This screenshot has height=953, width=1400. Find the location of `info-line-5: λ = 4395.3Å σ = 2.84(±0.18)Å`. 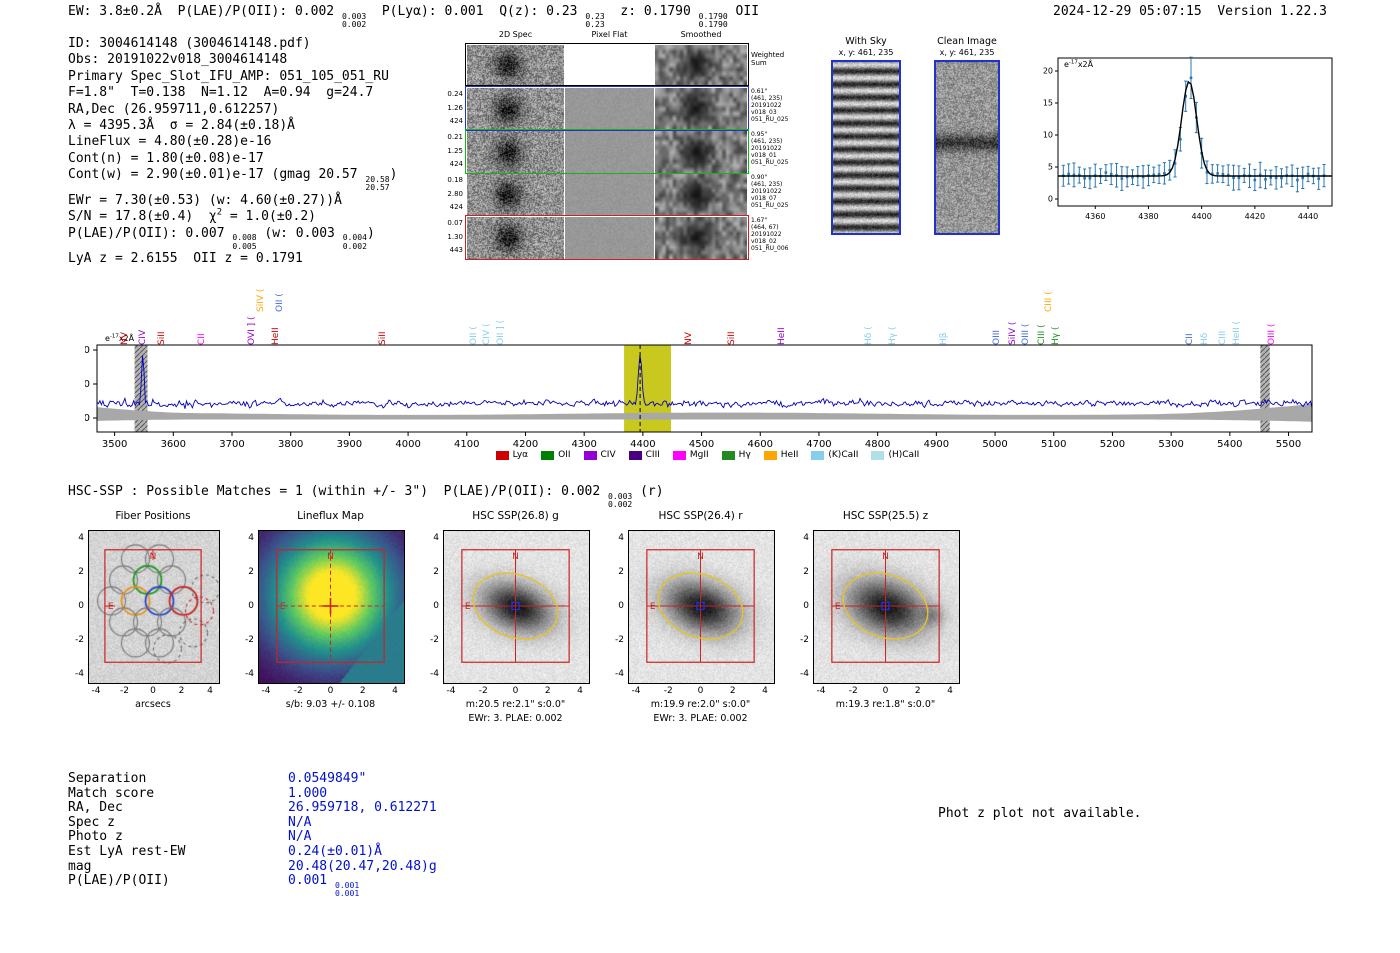

info-line-5: λ = 4395.3Å σ = 2.84(±0.18)Å is located at coordinates (181, 126).